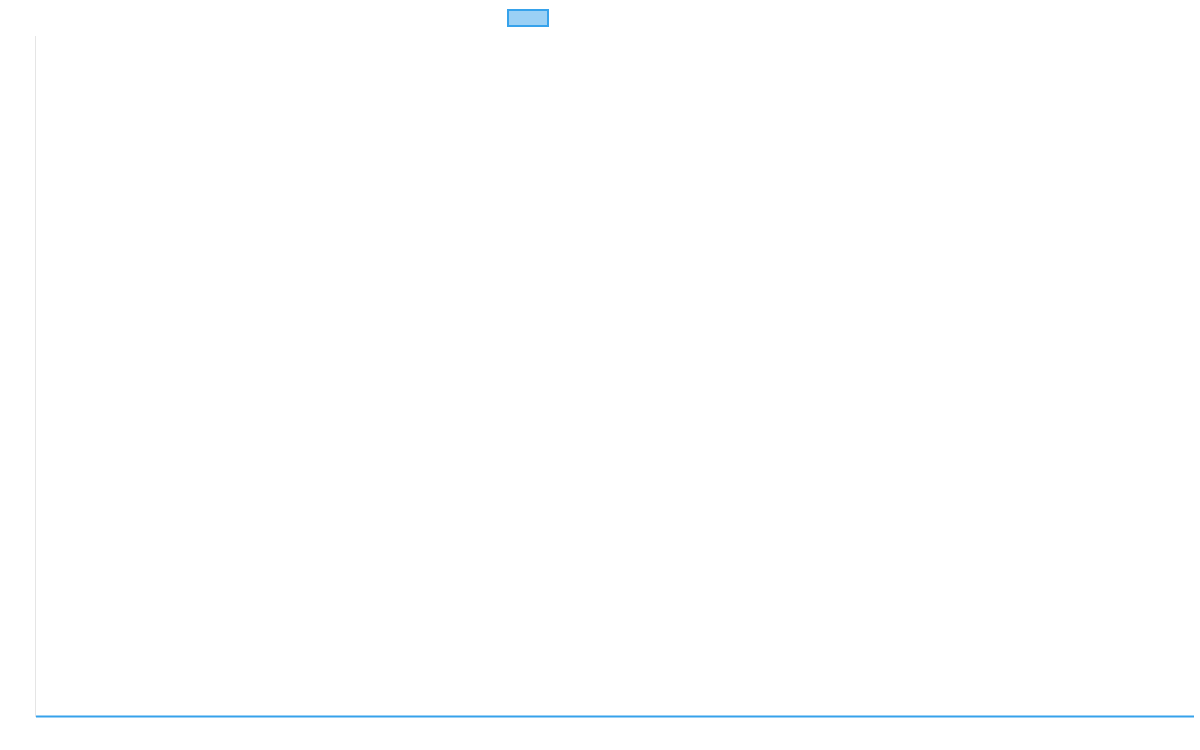 This screenshot has height=750, width=1200. What do you see at coordinates (528, 18) in the screenshot?
I see `legend-swatch` at bounding box center [528, 18].